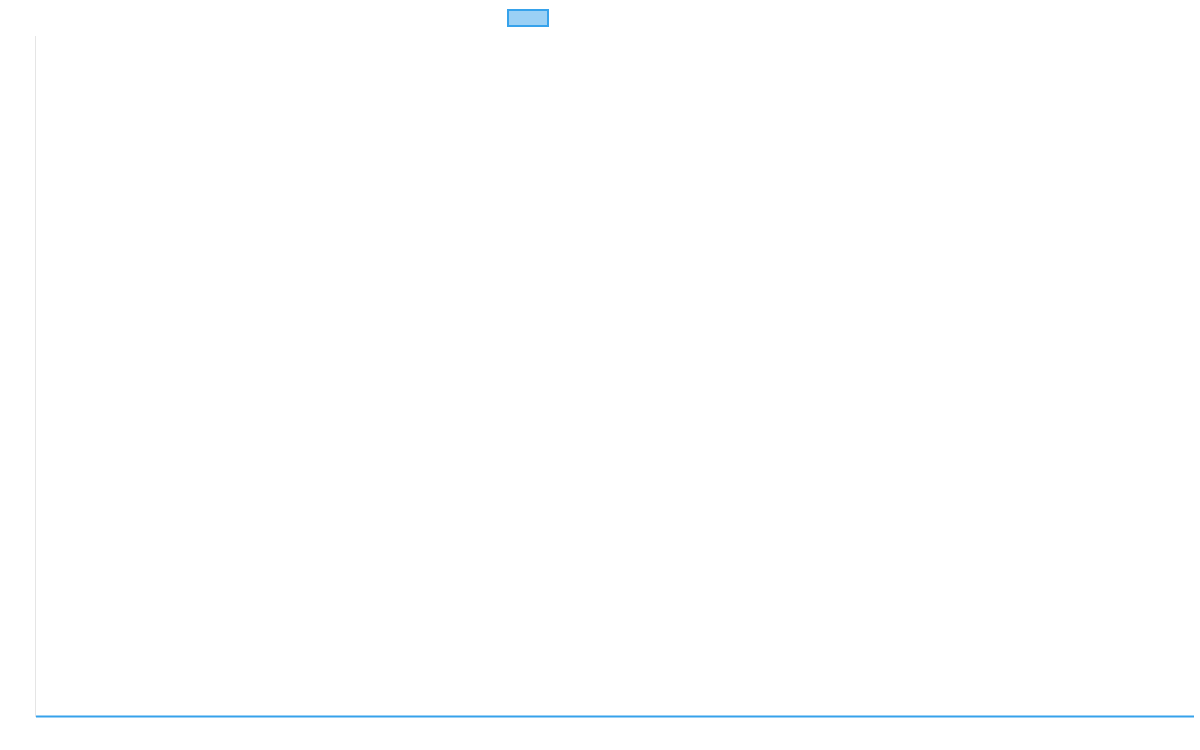 This screenshot has height=750, width=1200. What do you see at coordinates (528, 18) in the screenshot?
I see `legend-swatch` at bounding box center [528, 18].